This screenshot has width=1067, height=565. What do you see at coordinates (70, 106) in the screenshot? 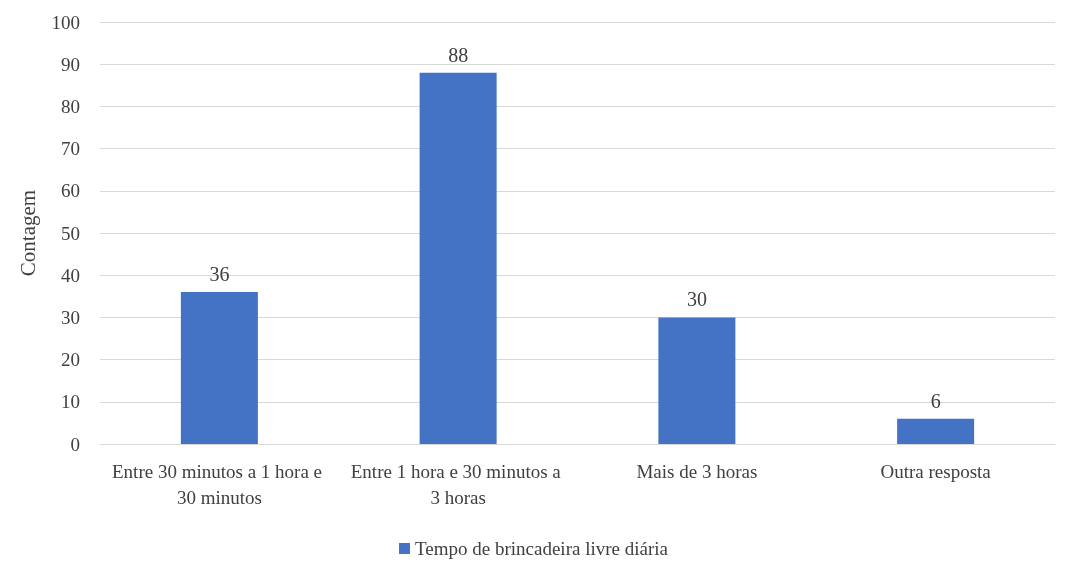
I see `y-tick-label: 80` at bounding box center [70, 106].